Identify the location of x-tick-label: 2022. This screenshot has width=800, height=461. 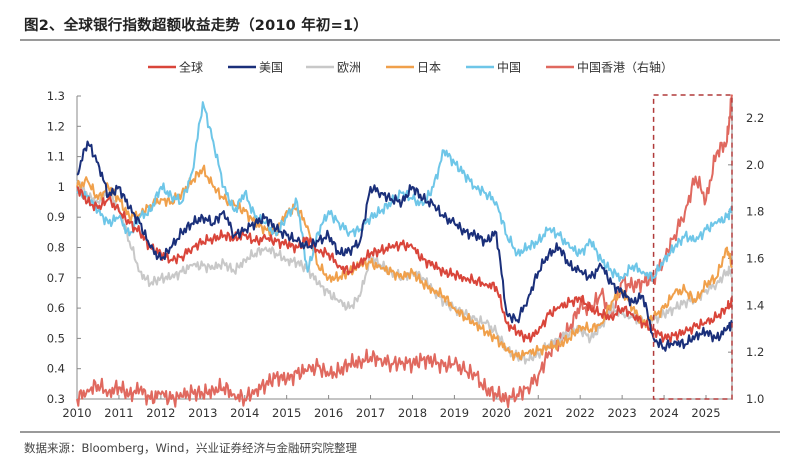
(580, 413).